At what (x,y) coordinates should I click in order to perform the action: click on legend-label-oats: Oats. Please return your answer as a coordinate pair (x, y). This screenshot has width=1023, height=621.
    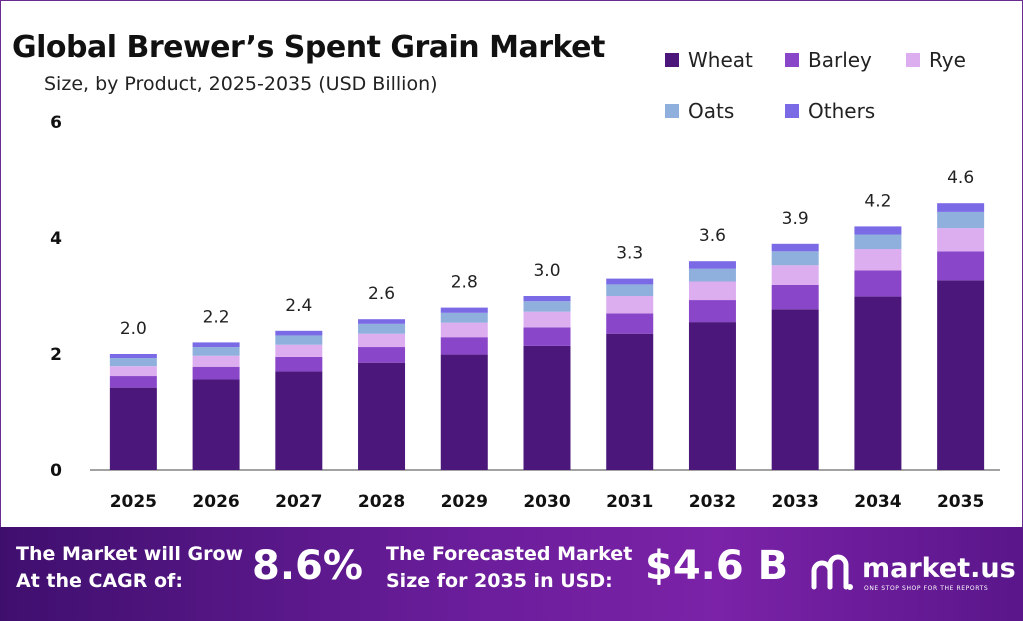
    Looking at the image, I should click on (711, 111).